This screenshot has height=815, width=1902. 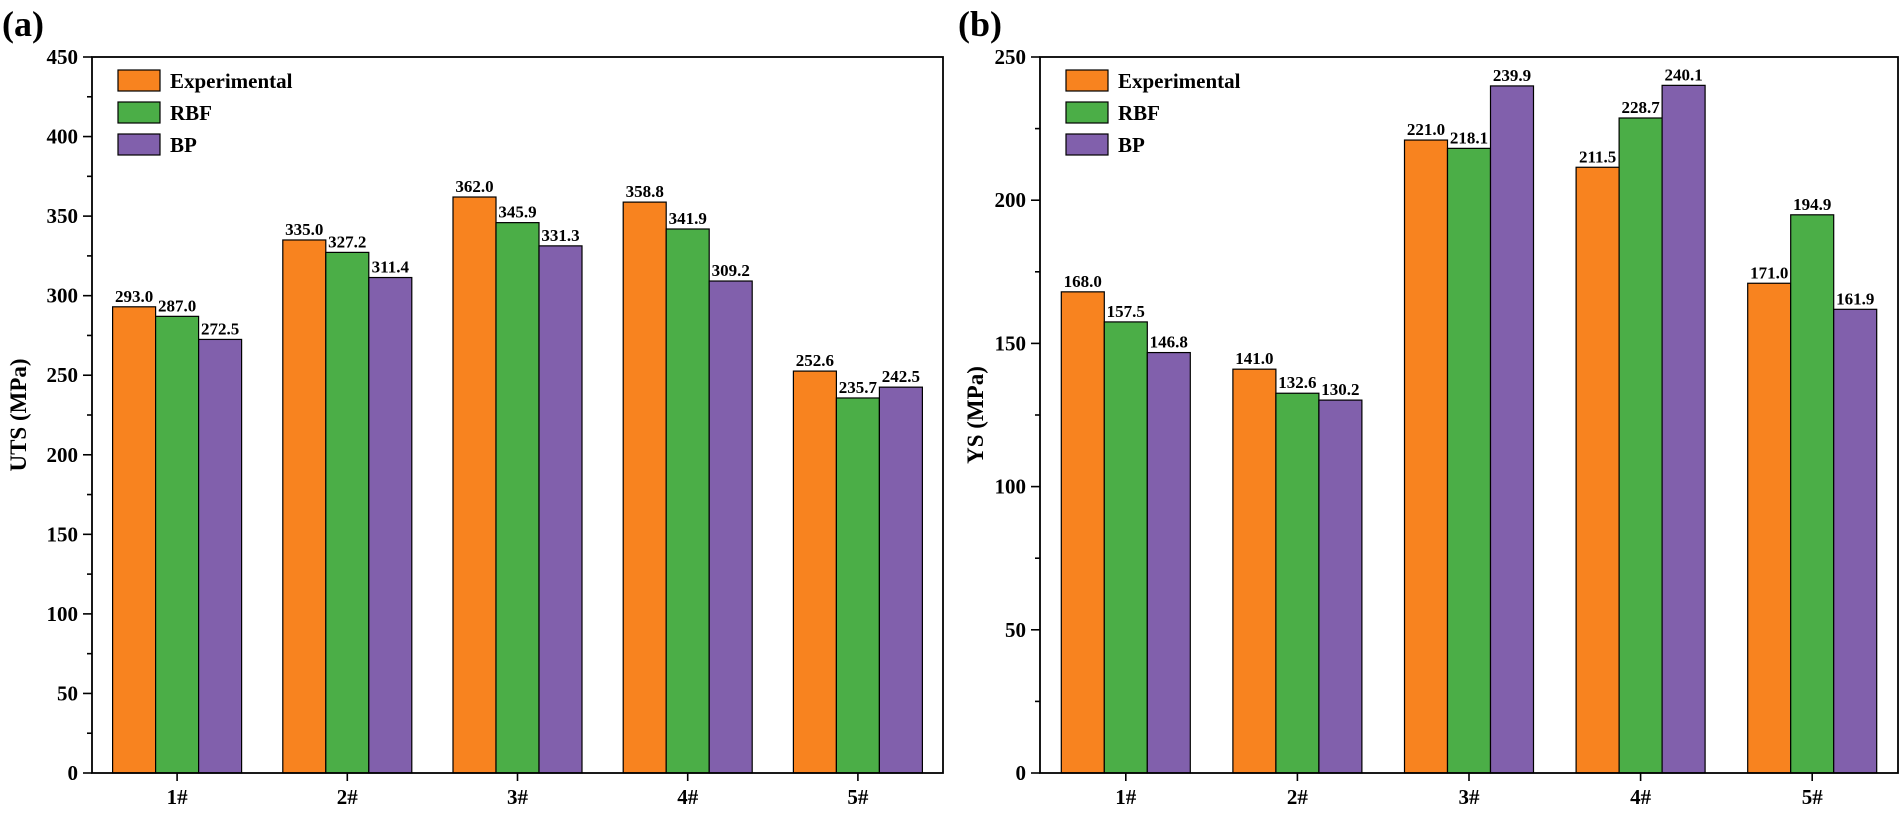 I want to click on y-tick-label-0-0: 0, so click(x=73, y=773).